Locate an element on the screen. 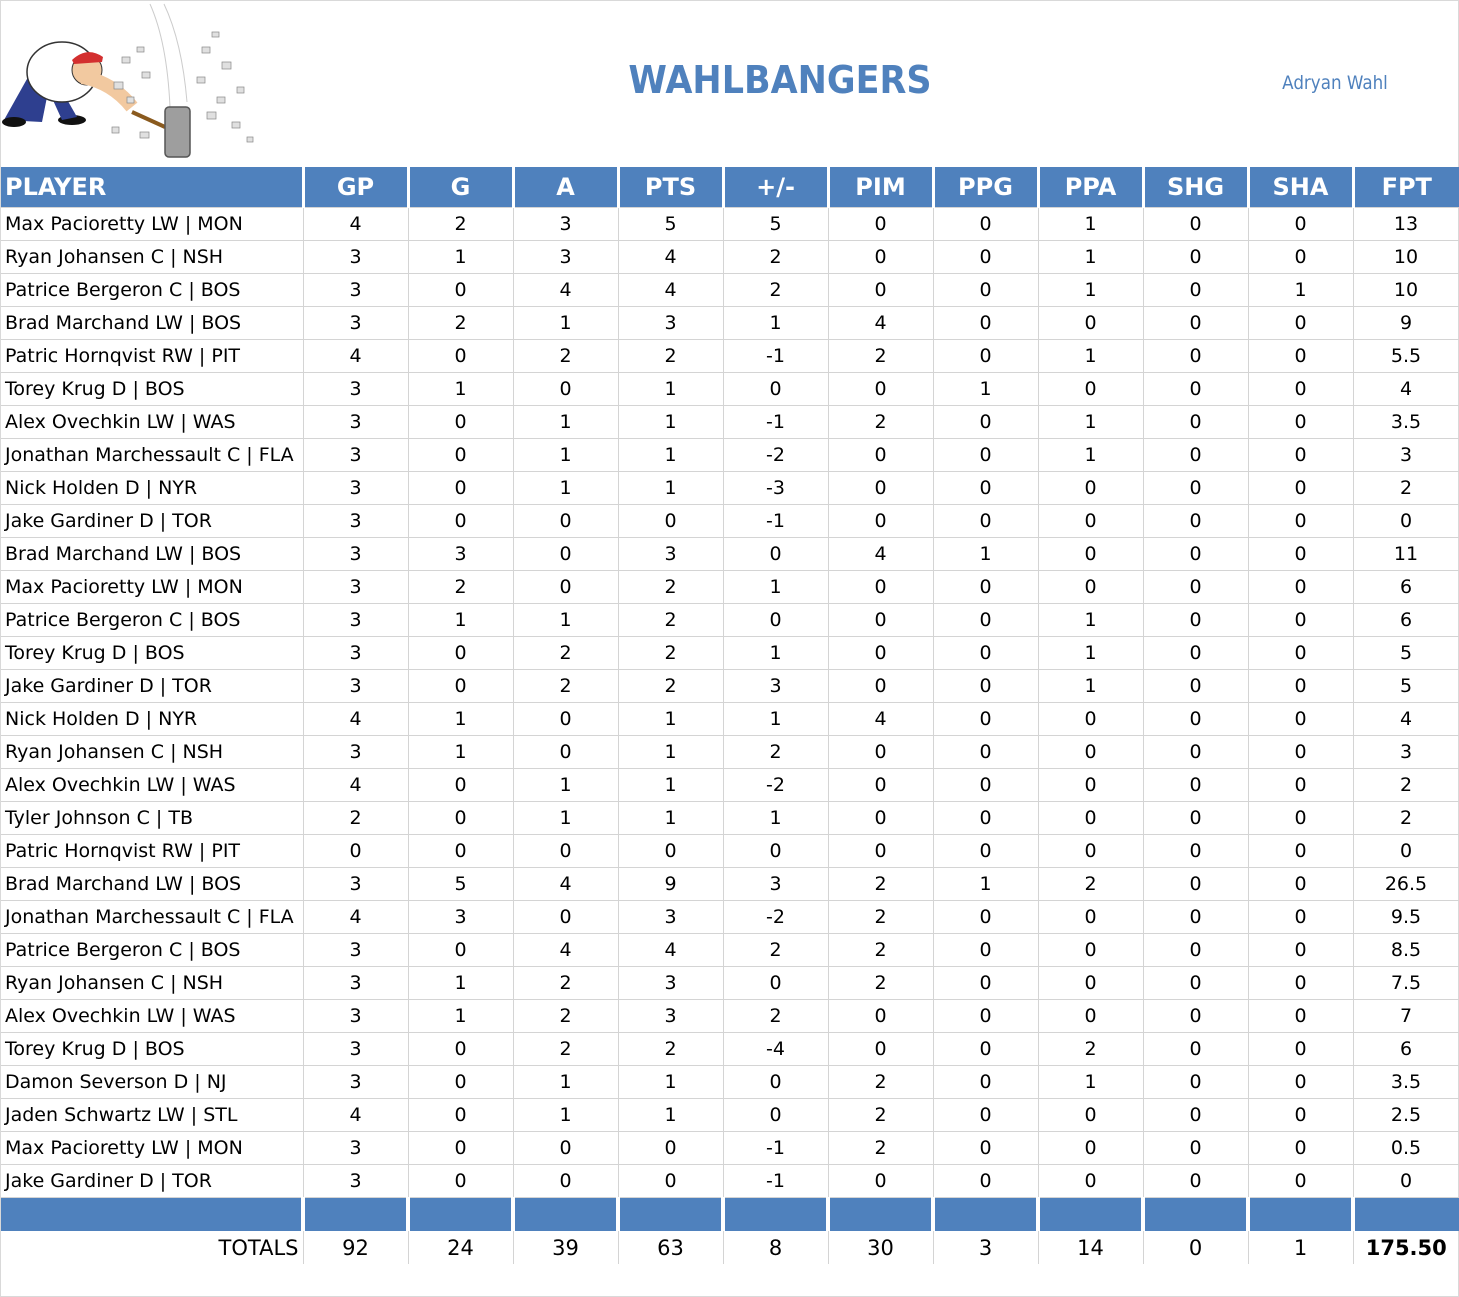  total-cell: 24 is located at coordinates (460, 1247).